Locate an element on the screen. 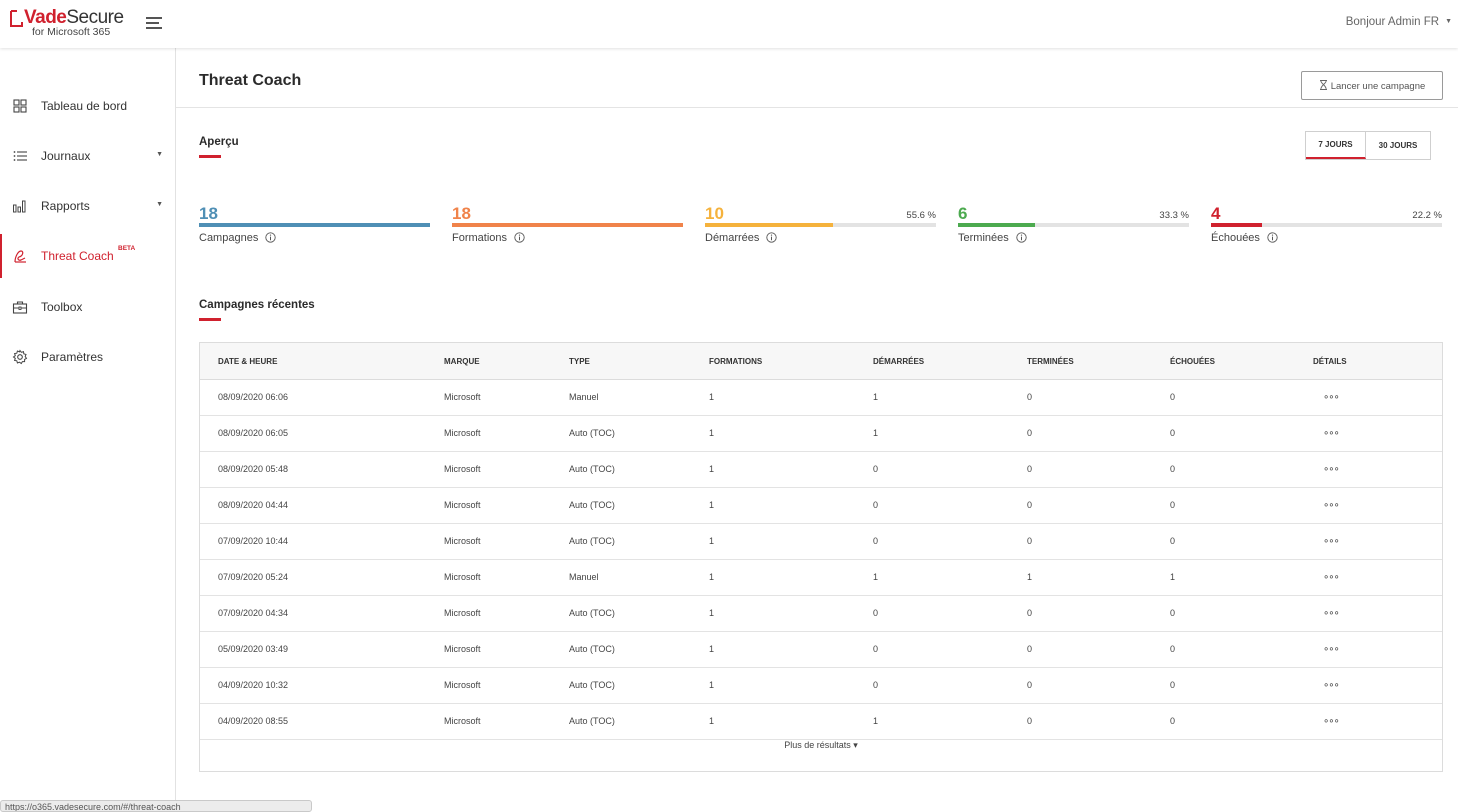  range-toggle: 7 JOURS 30 JOURS is located at coordinates (1368, 145).